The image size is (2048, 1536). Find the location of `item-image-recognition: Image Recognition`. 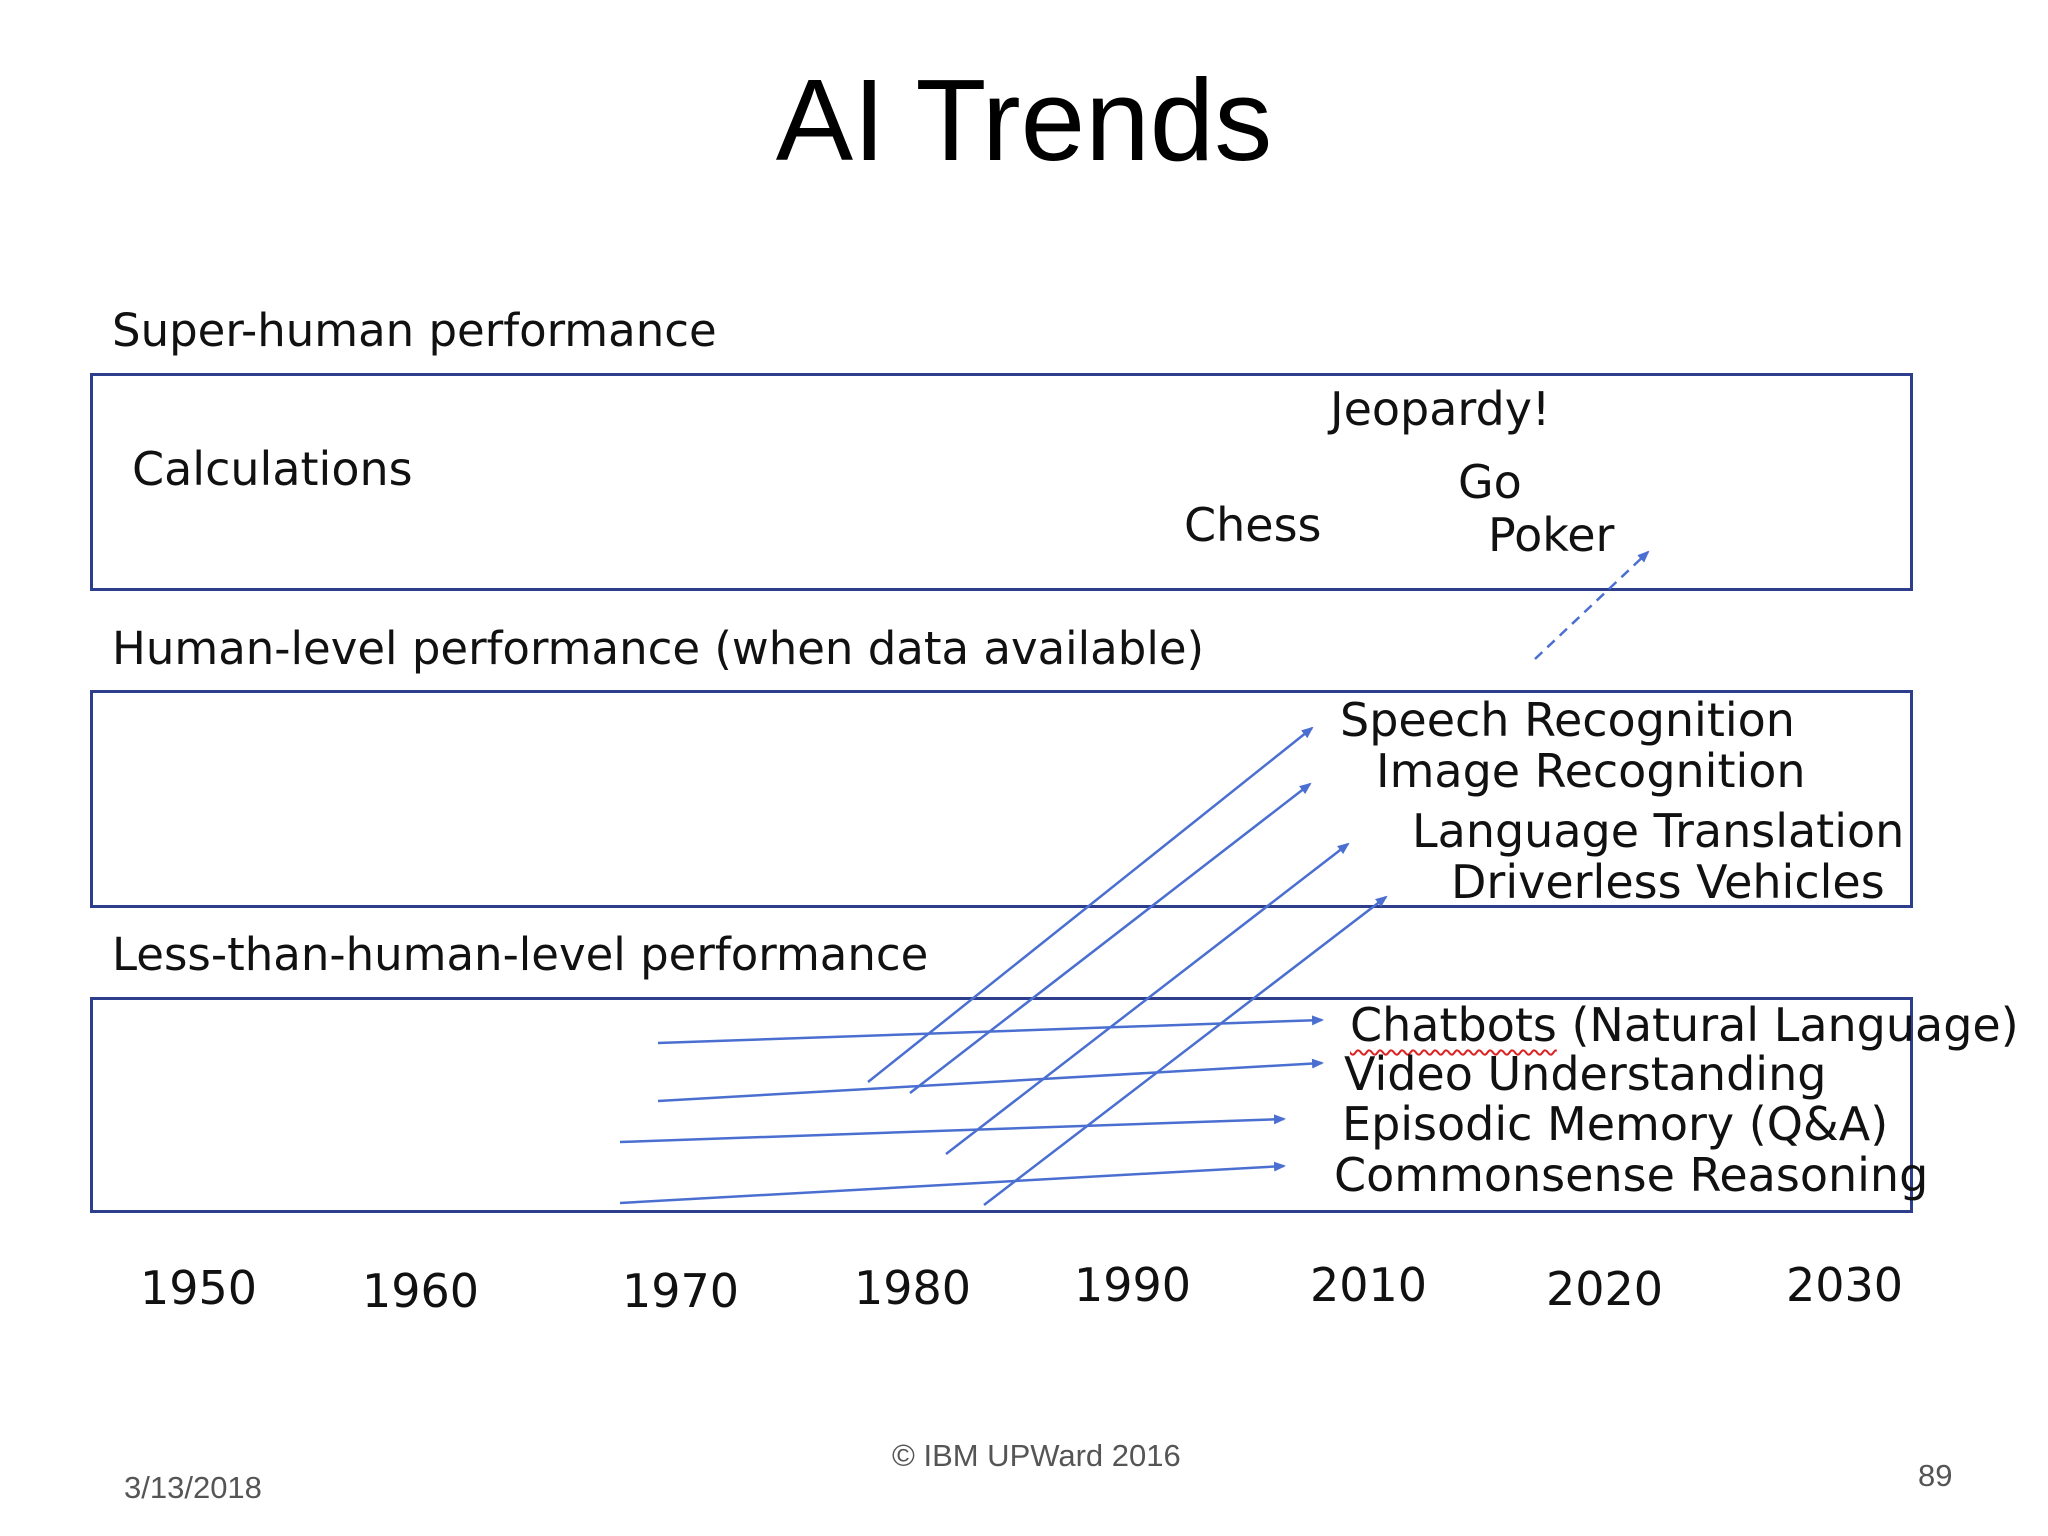

item-image-recognition: Image Recognition is located at coordinates (1591, 771).